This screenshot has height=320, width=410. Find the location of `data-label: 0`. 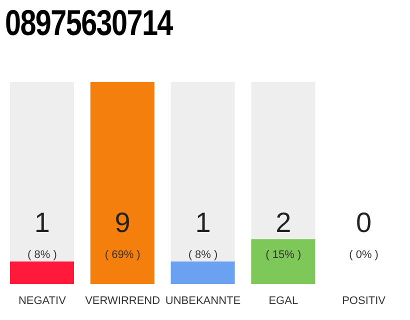

data-label: 0 is located at coordinates (364, 222).